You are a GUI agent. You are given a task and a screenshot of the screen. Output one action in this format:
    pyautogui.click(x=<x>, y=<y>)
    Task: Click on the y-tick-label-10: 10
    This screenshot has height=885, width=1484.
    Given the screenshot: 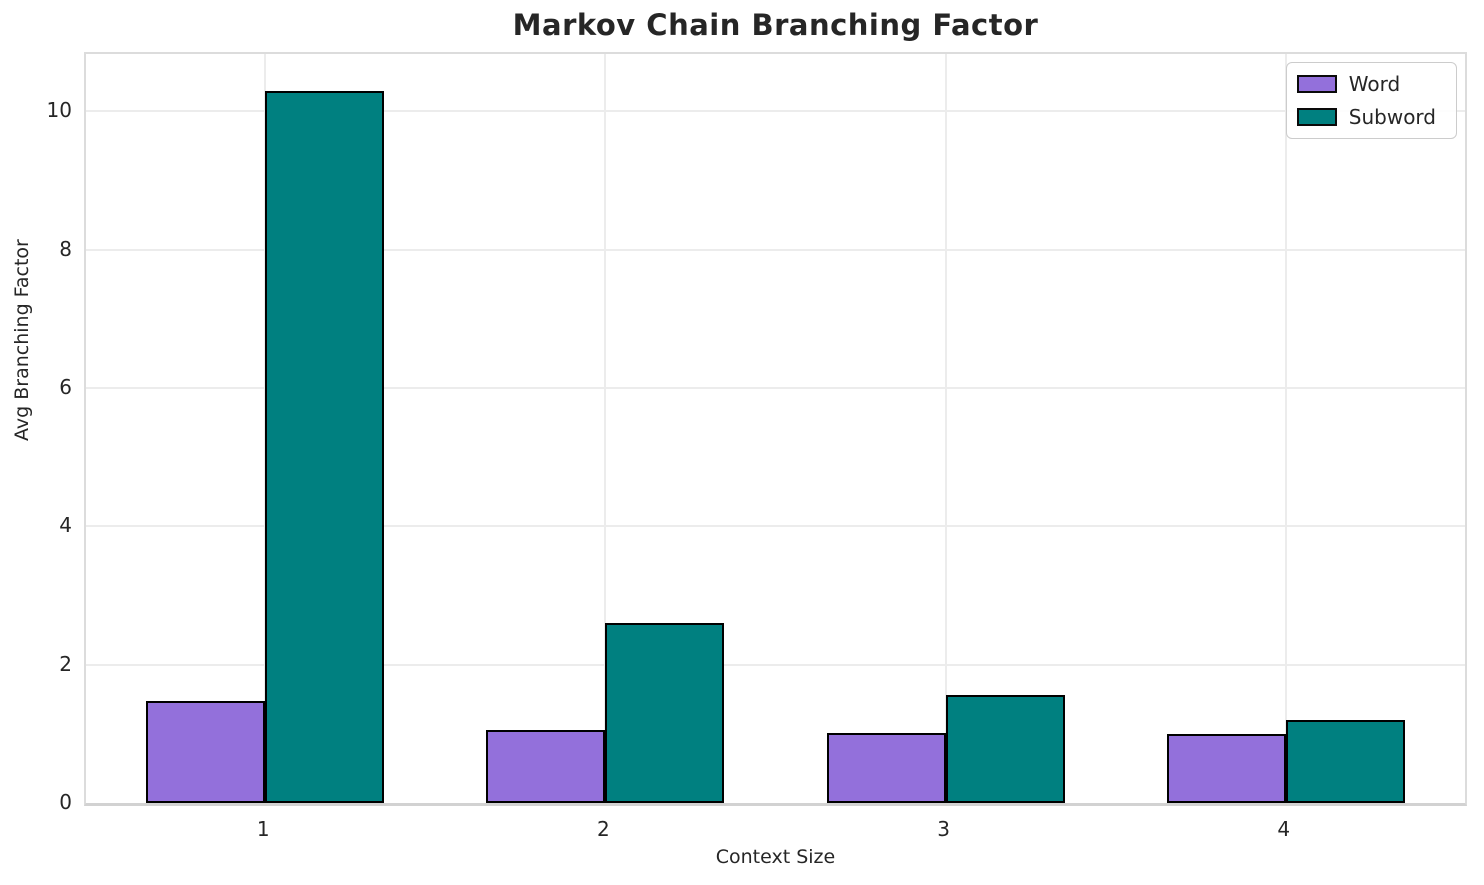 What is the action you would take?
    pyautogui.click(x=59, y=110)
    